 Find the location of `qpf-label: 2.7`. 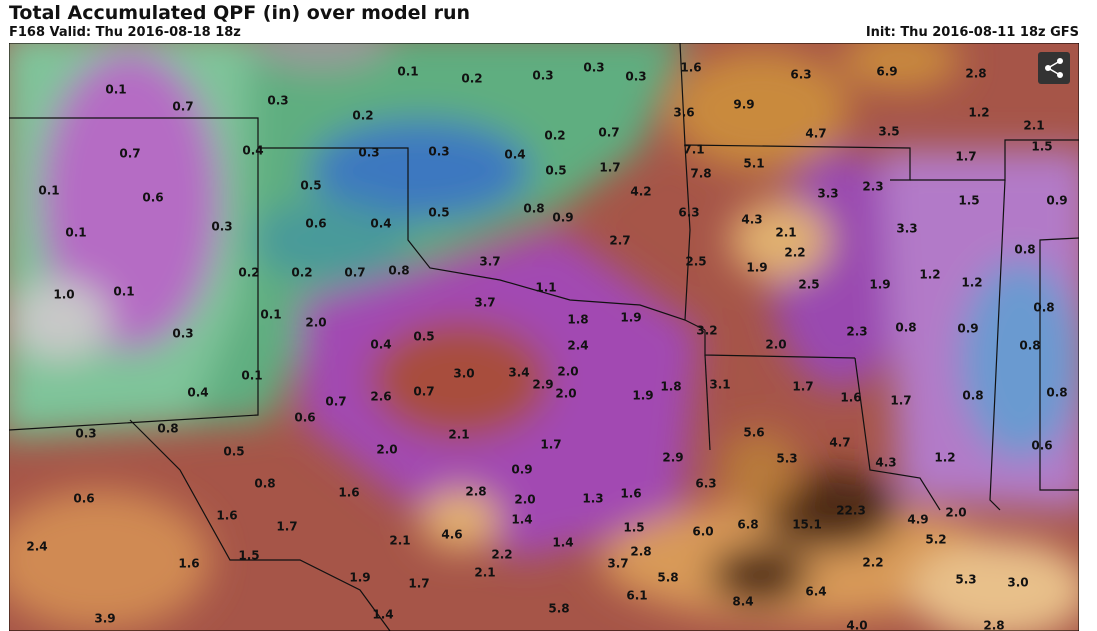

qpf-label: 2.7 is located at coordinates (619, 241).